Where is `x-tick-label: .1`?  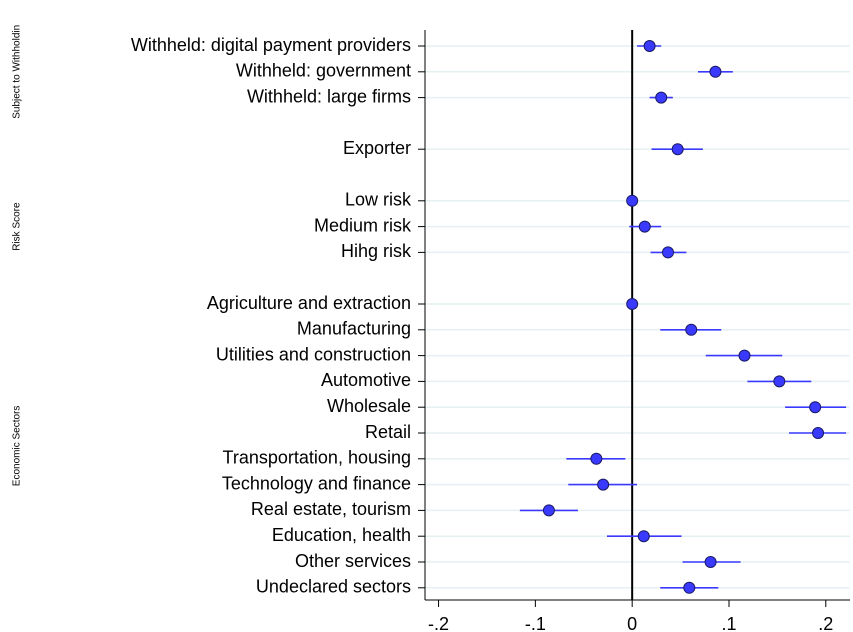 x-tick-label: .1 is located at coordinates (728, 623).